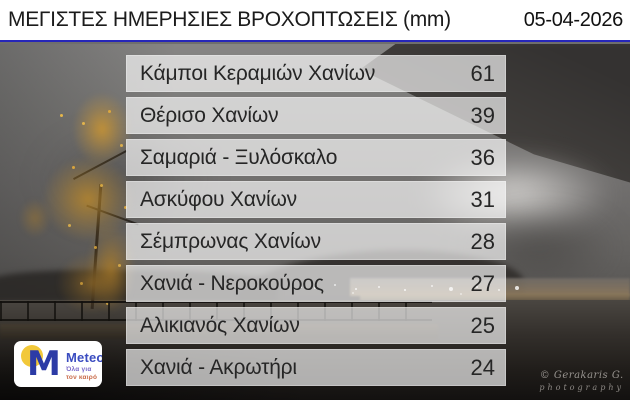 This screenshot has height=400, width=630. Describe the element at coordinates (84, 357) in the screenshot. I see `logo-brand-text: Meteo` at that location.